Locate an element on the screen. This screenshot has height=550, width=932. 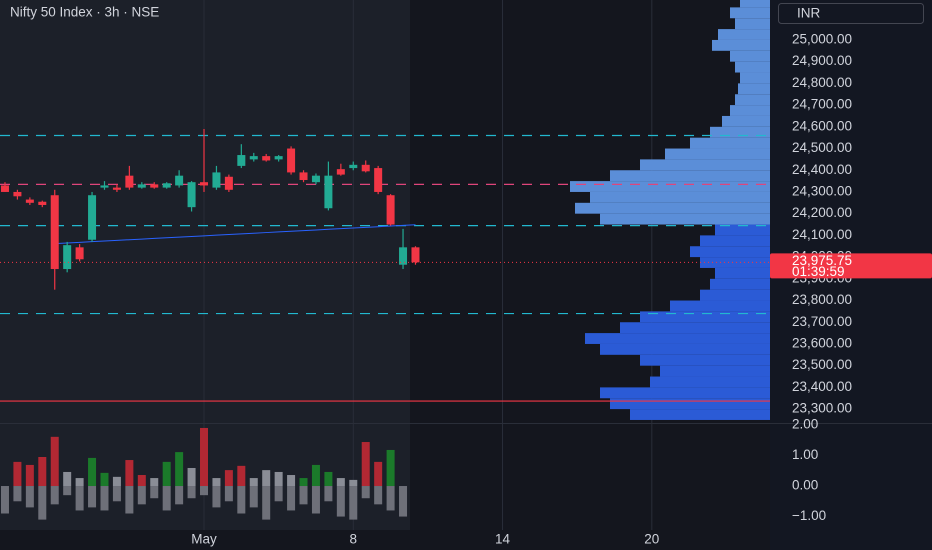
y-tick-label: 23,700.00 is located at coordinates (822, 321).